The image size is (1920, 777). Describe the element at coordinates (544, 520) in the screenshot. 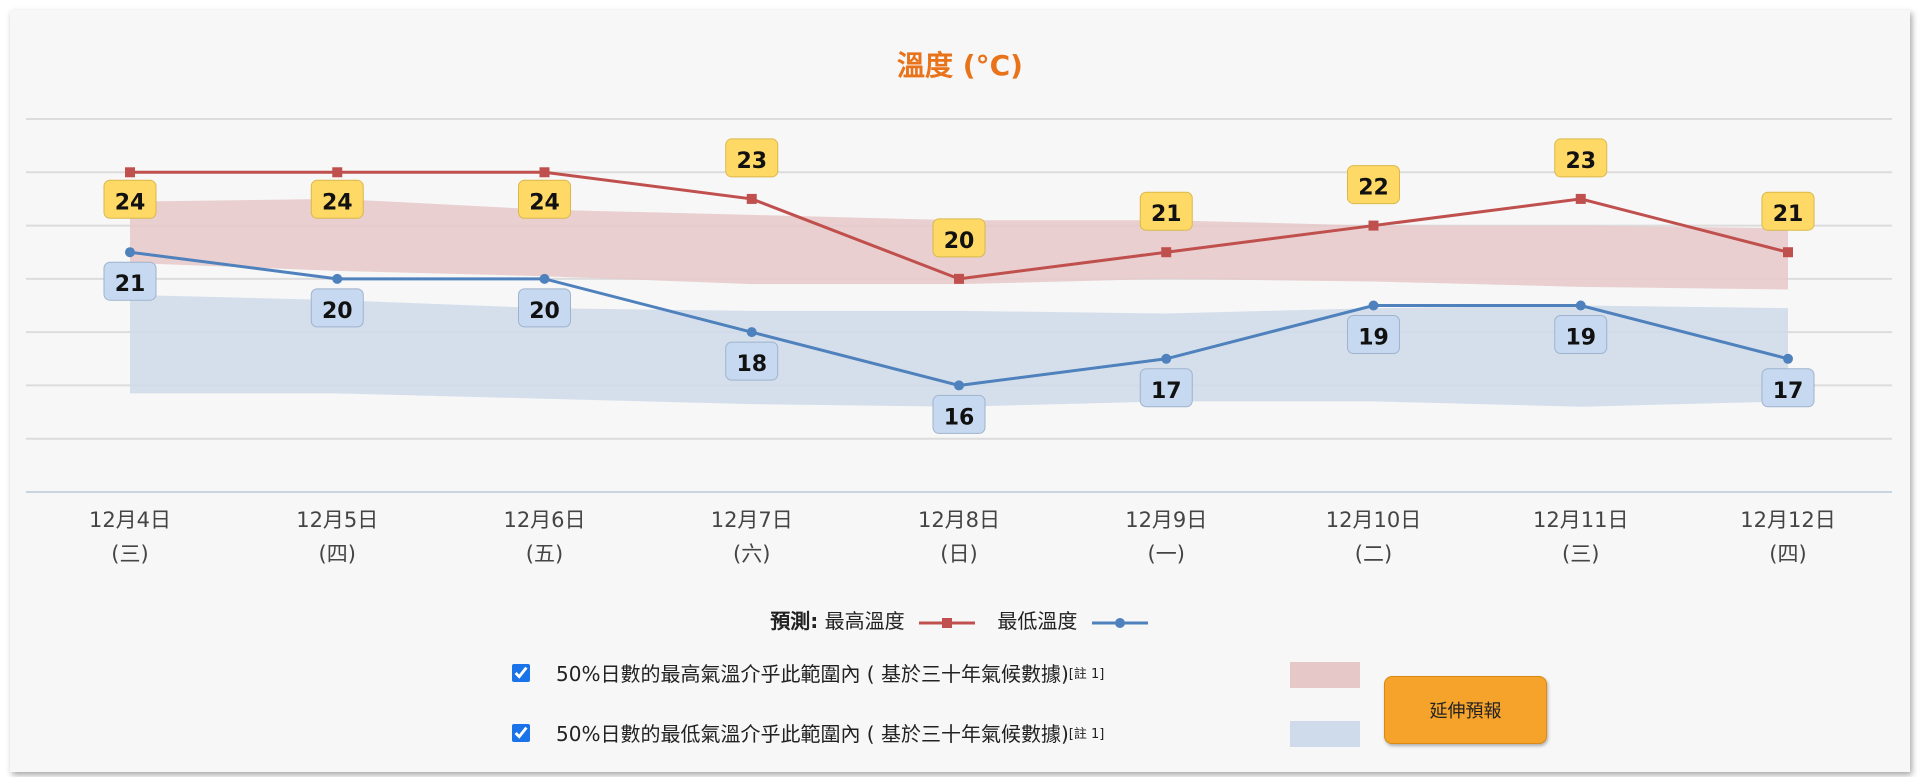

I see `x-tick-label: 12月6日` at that location.